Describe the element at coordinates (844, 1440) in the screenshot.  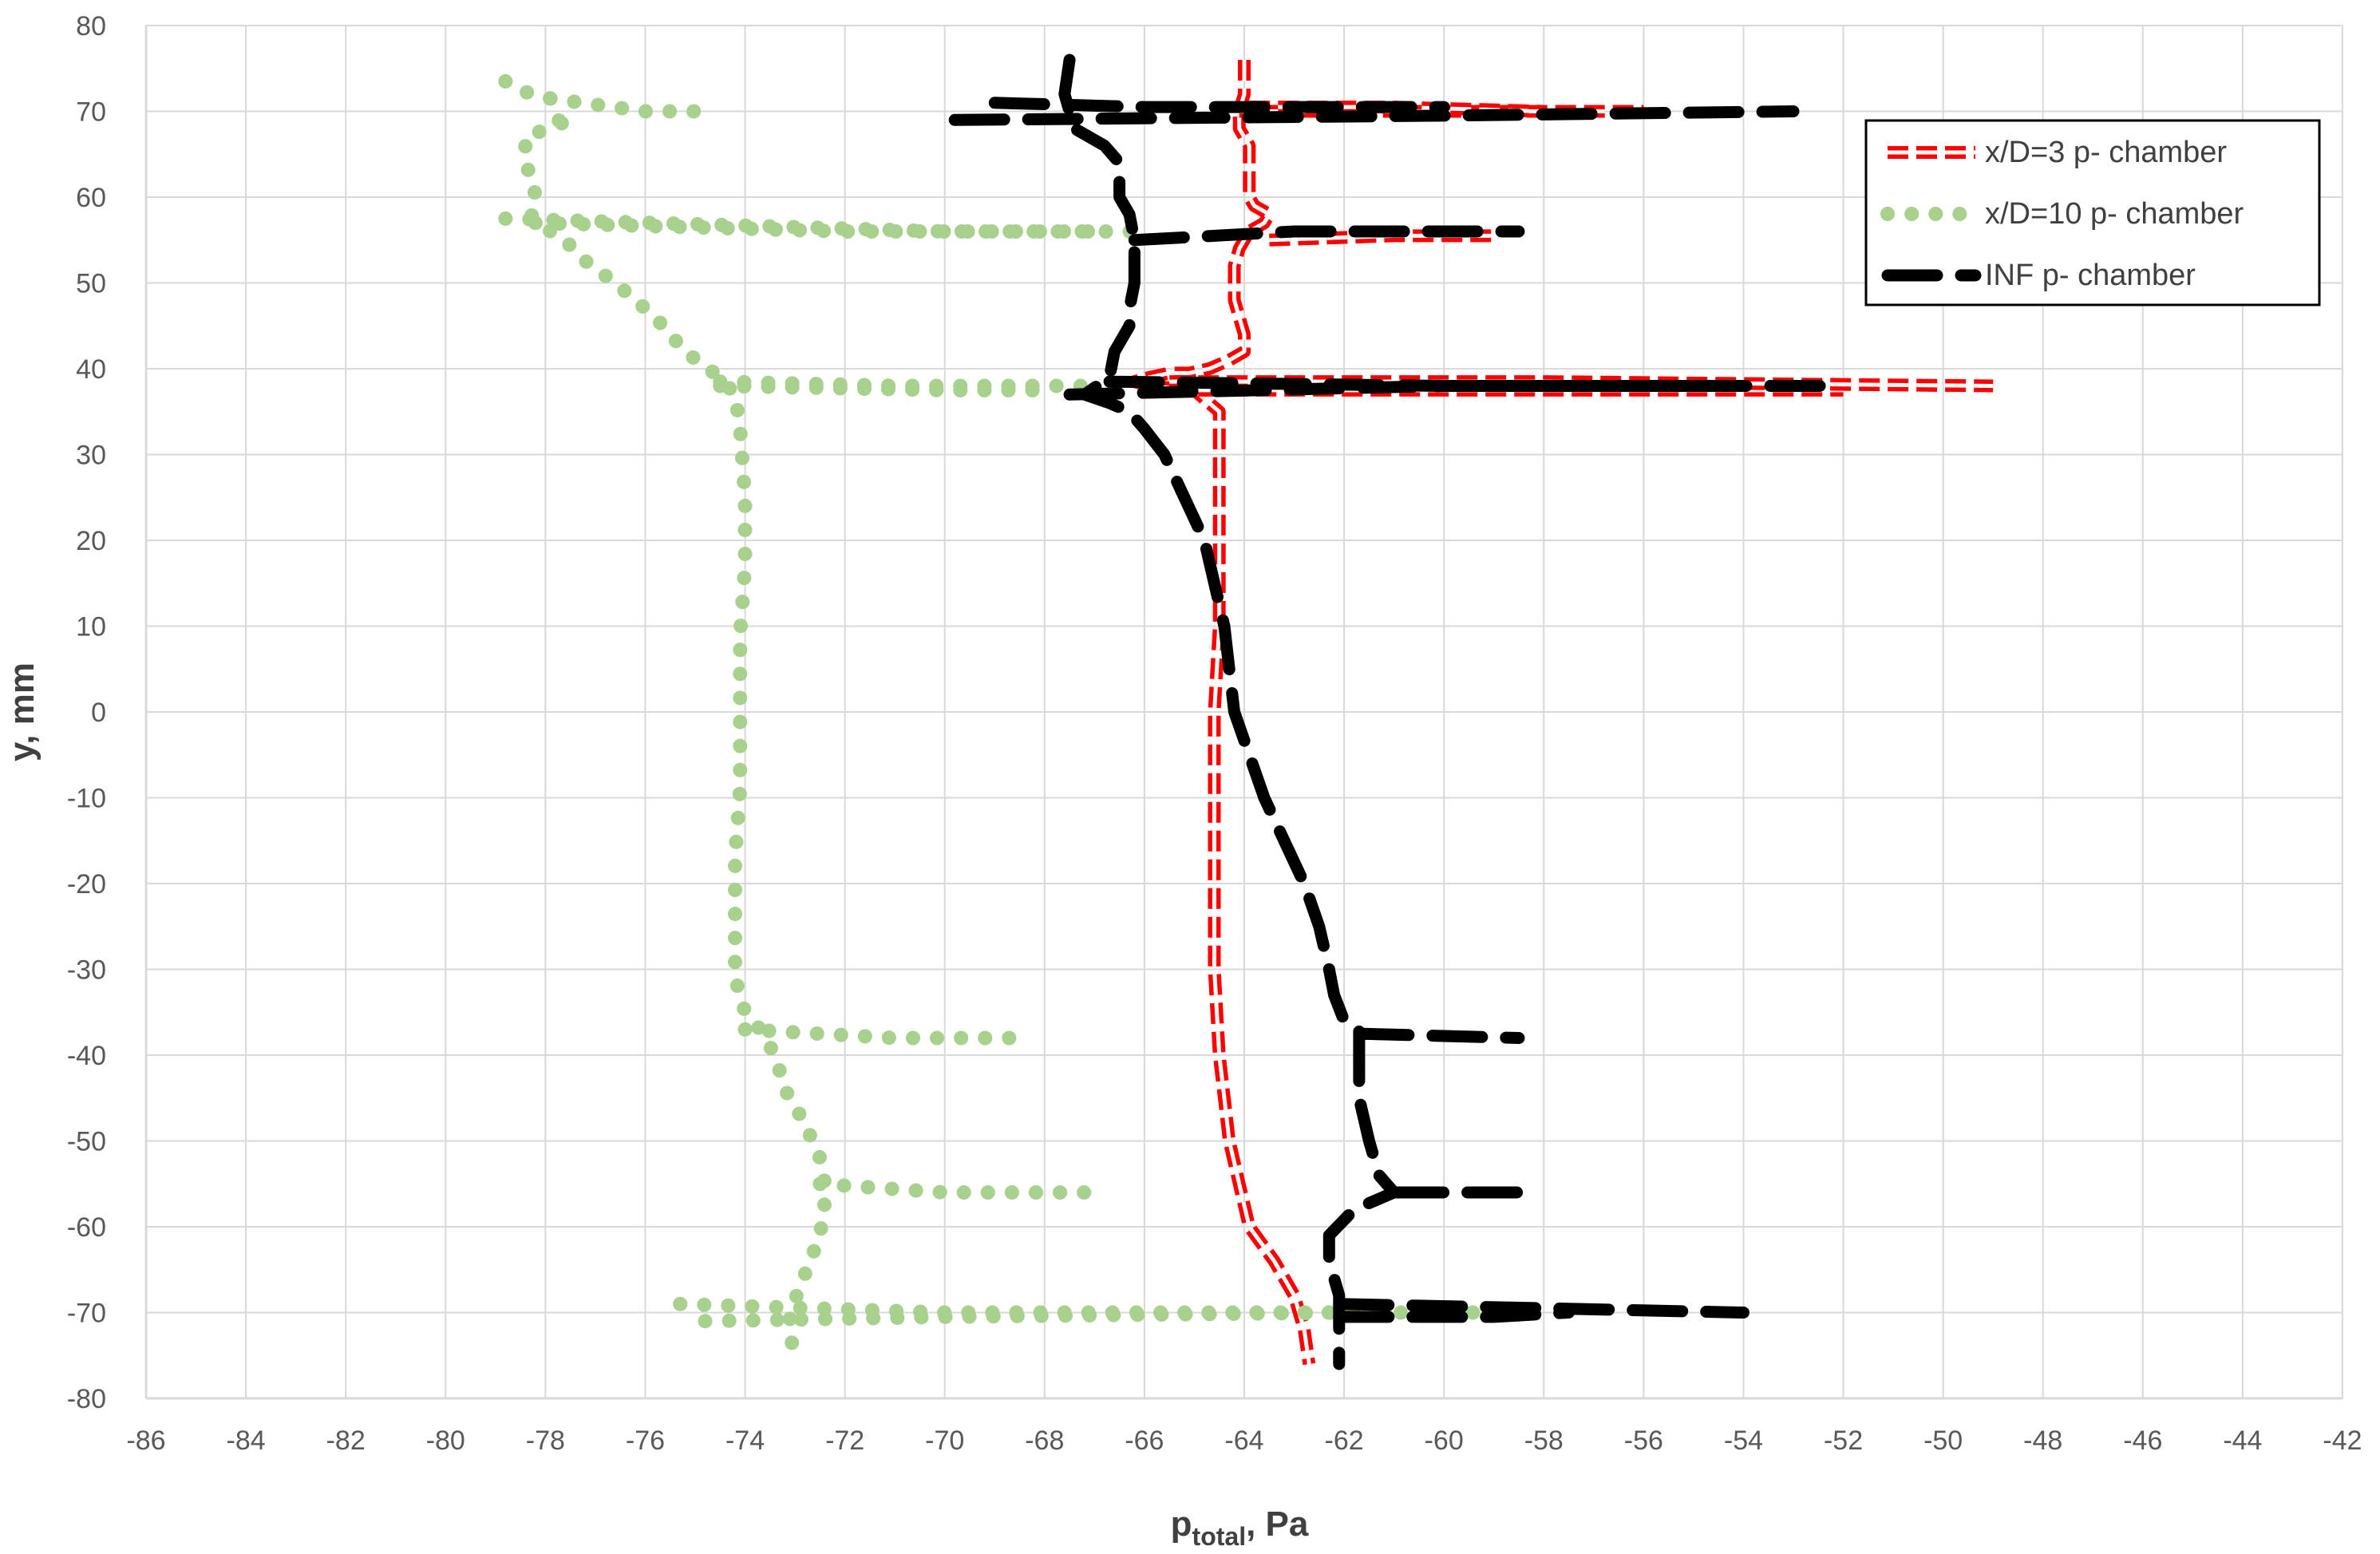
I see `x-tick-label: -72` at that location.